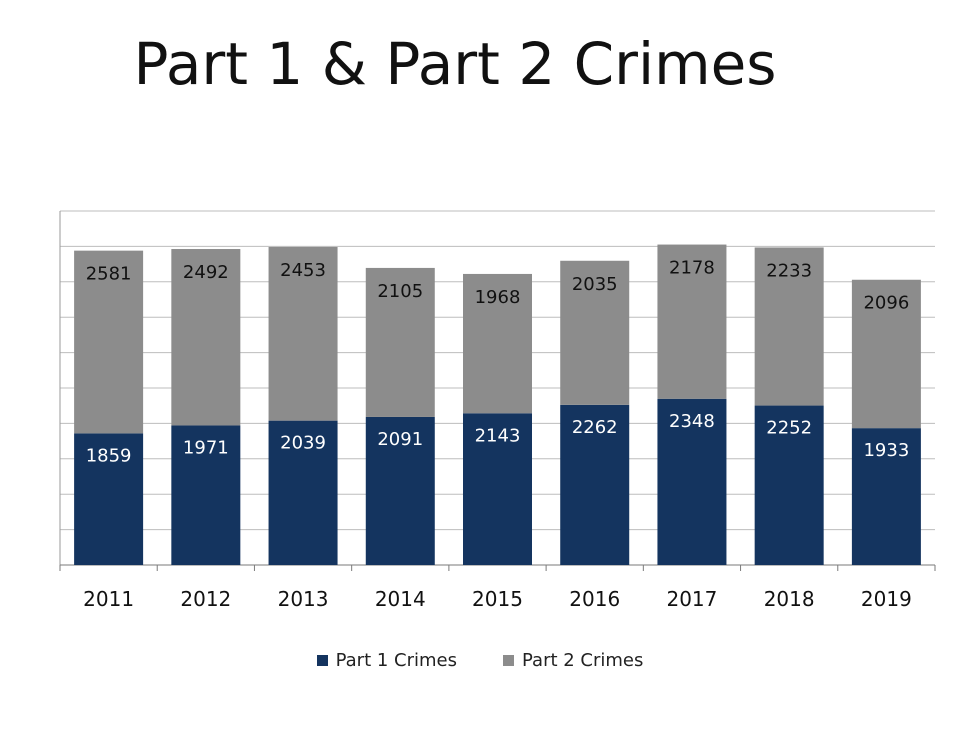  I want to click on bar-part1-2018, so click(789, 485).